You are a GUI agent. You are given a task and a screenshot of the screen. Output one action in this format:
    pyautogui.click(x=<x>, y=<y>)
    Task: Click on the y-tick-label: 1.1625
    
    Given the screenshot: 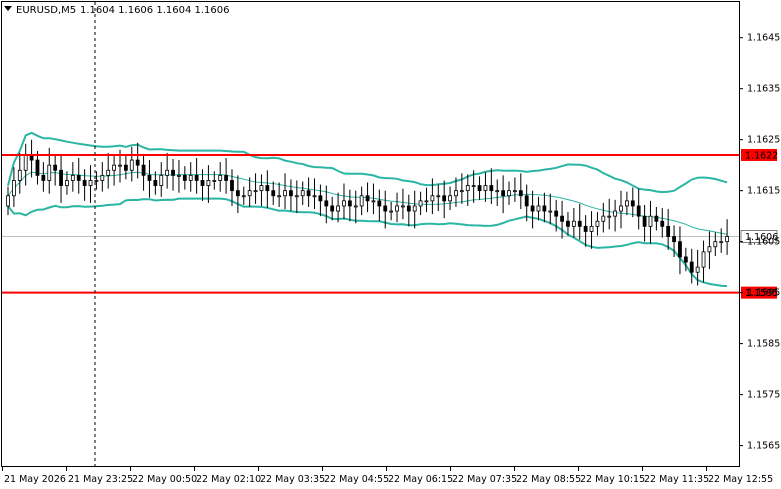 What is the action you would take?
    pyautogui.click(x=763, y=140)
    